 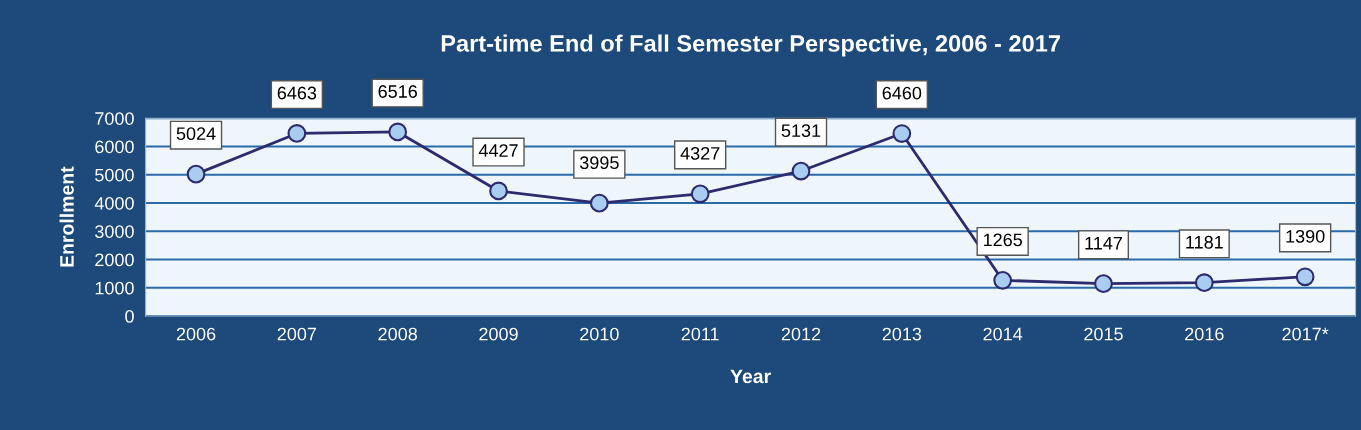 I want to click on y-tick-label: 6000, so click(x=114, y=147).